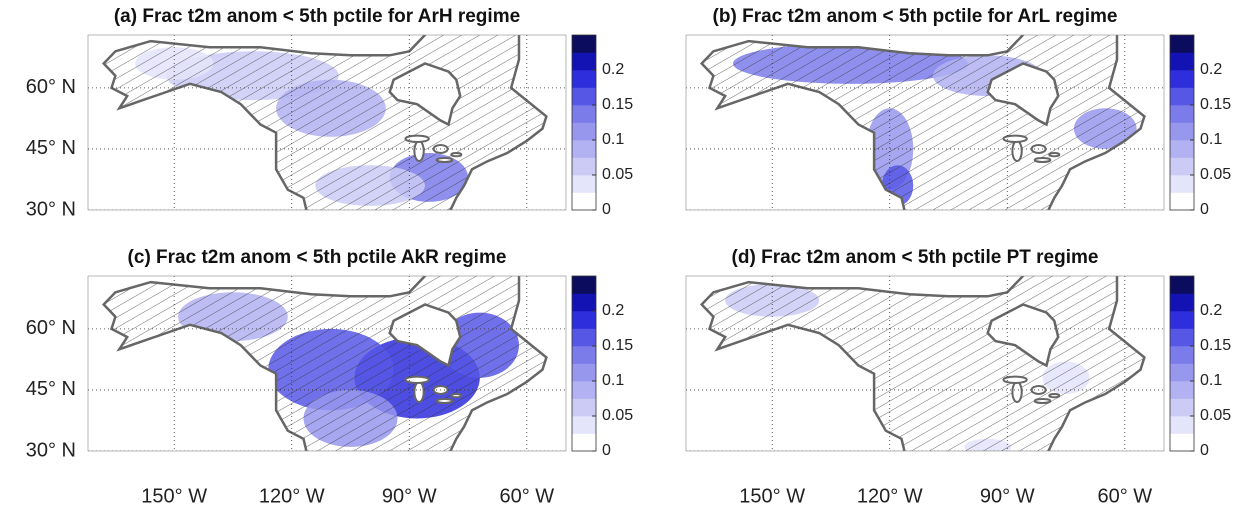 This screenshot has height=520, width=1248. I want to click on lon-tick-label: 90° W, so click(1007, 496).